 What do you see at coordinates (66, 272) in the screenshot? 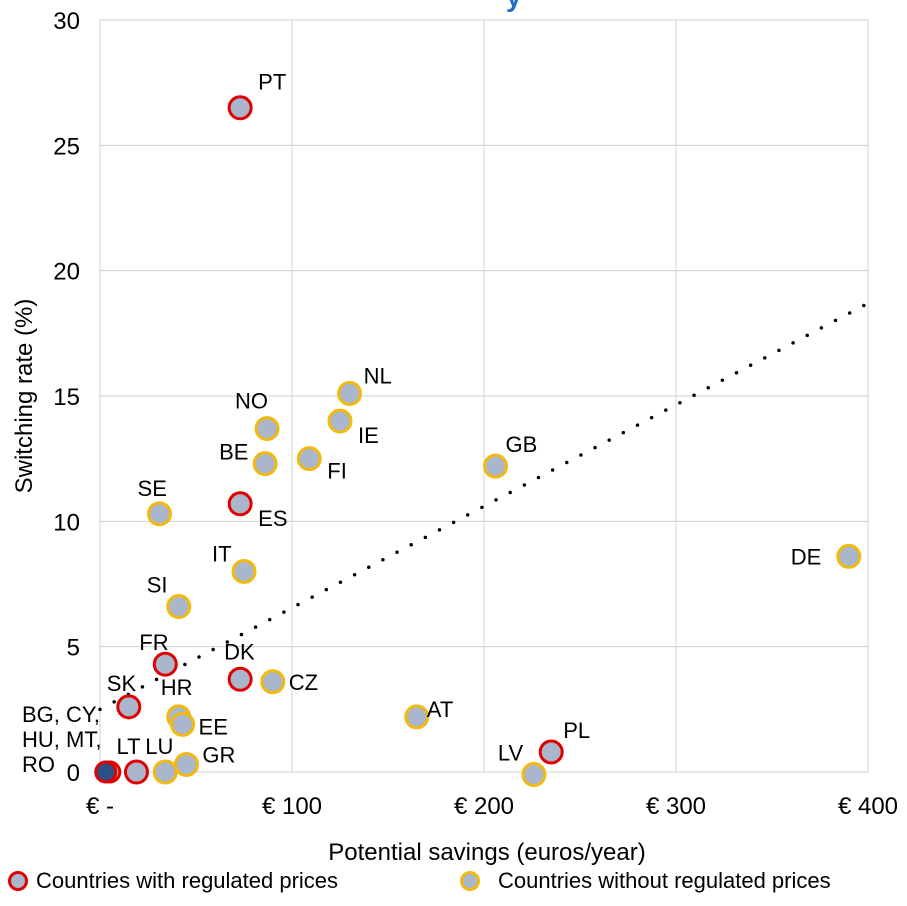
I see `y-tick-label: 20` at bounding box center [66, 272].